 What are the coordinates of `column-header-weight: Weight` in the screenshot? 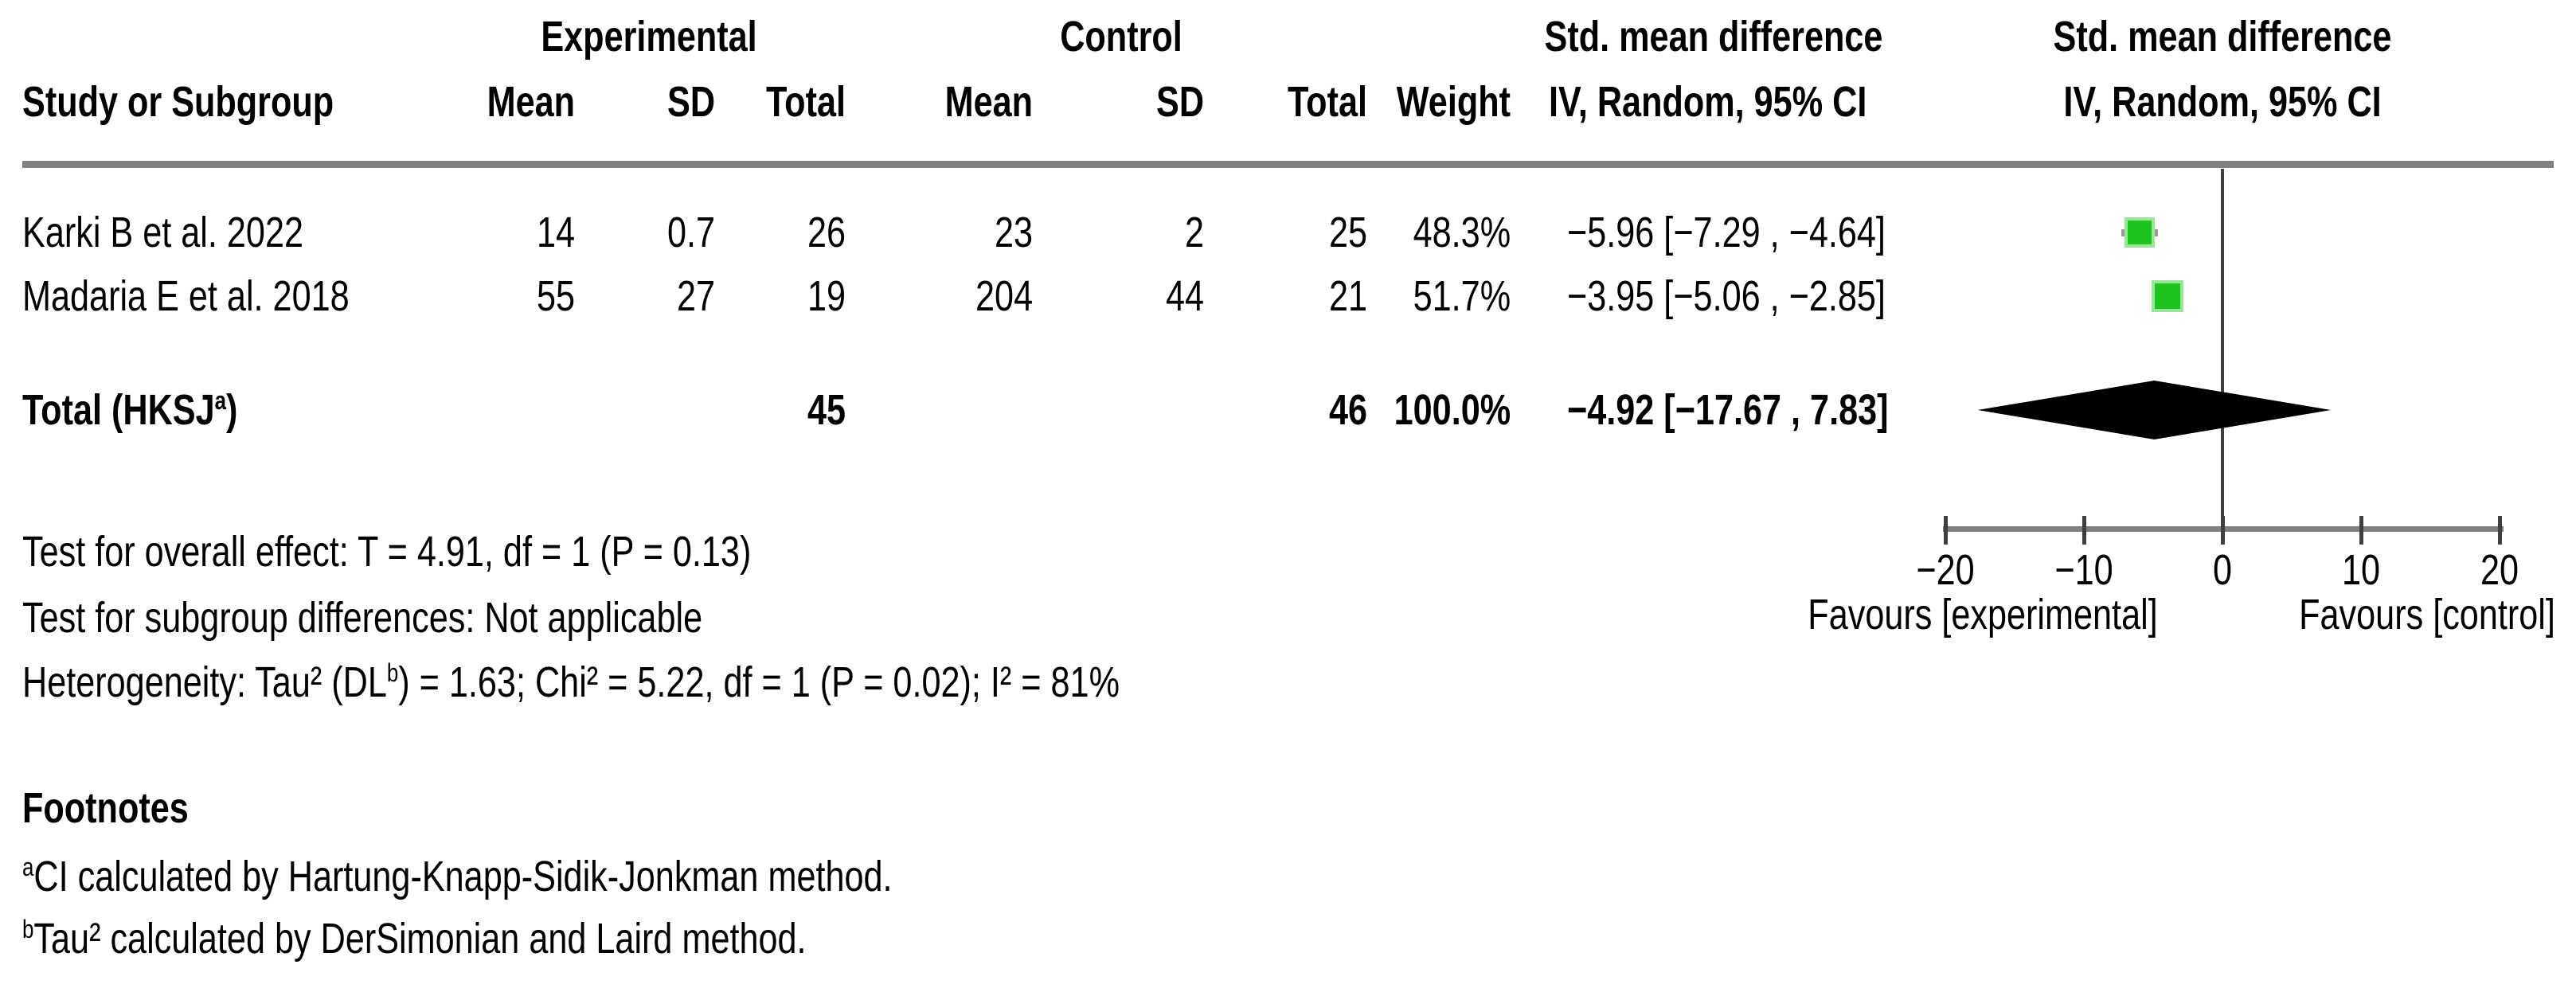 It's located at (1454, 102).